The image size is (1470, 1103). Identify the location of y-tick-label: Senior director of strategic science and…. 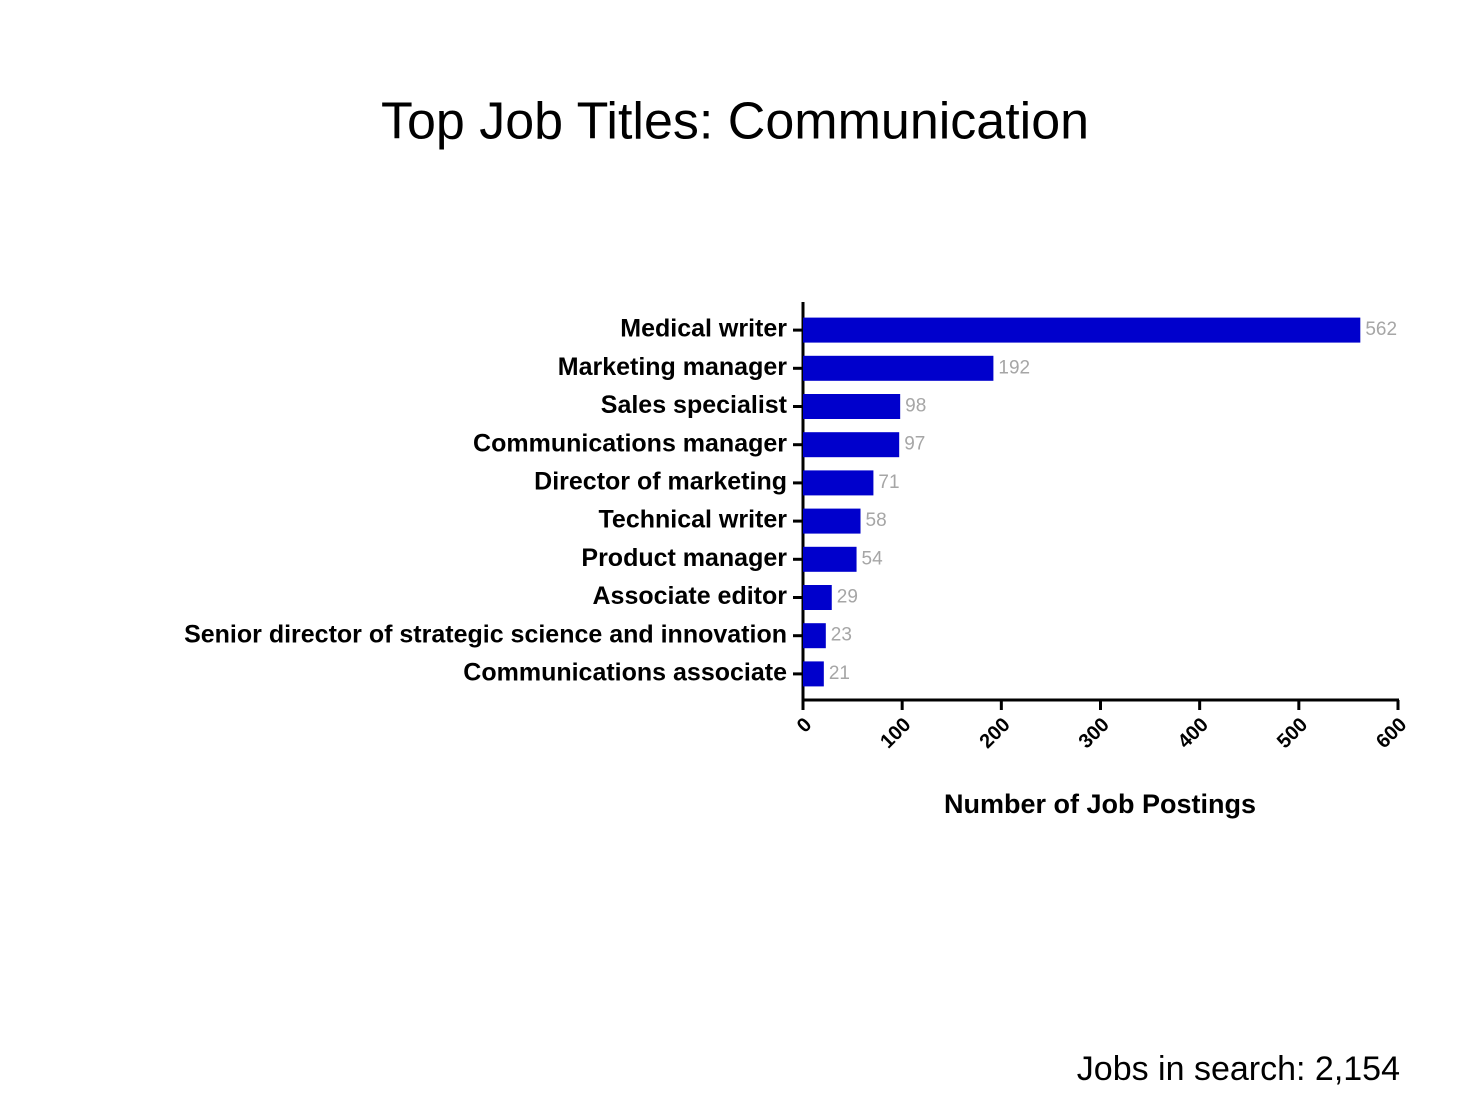
(485, 634).